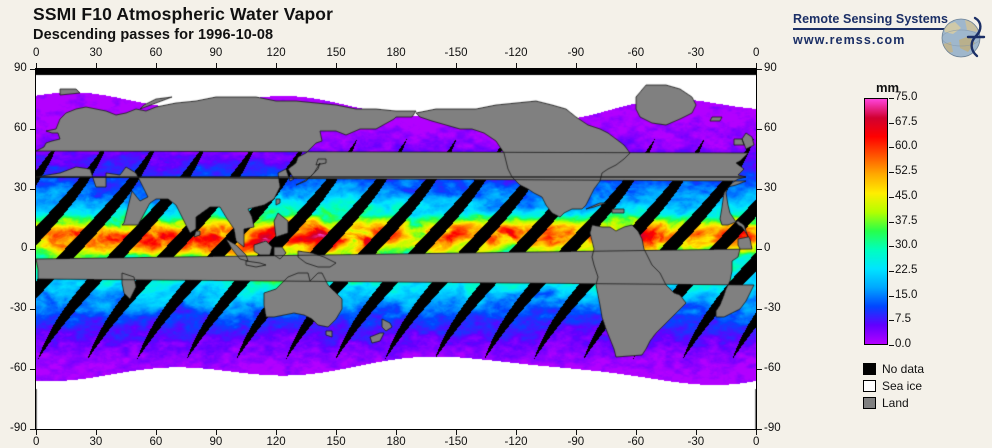  Describe the element at coordinates (906, 121) in the screenshot. I see `colorbar-tick-label: 67.5` at that location.